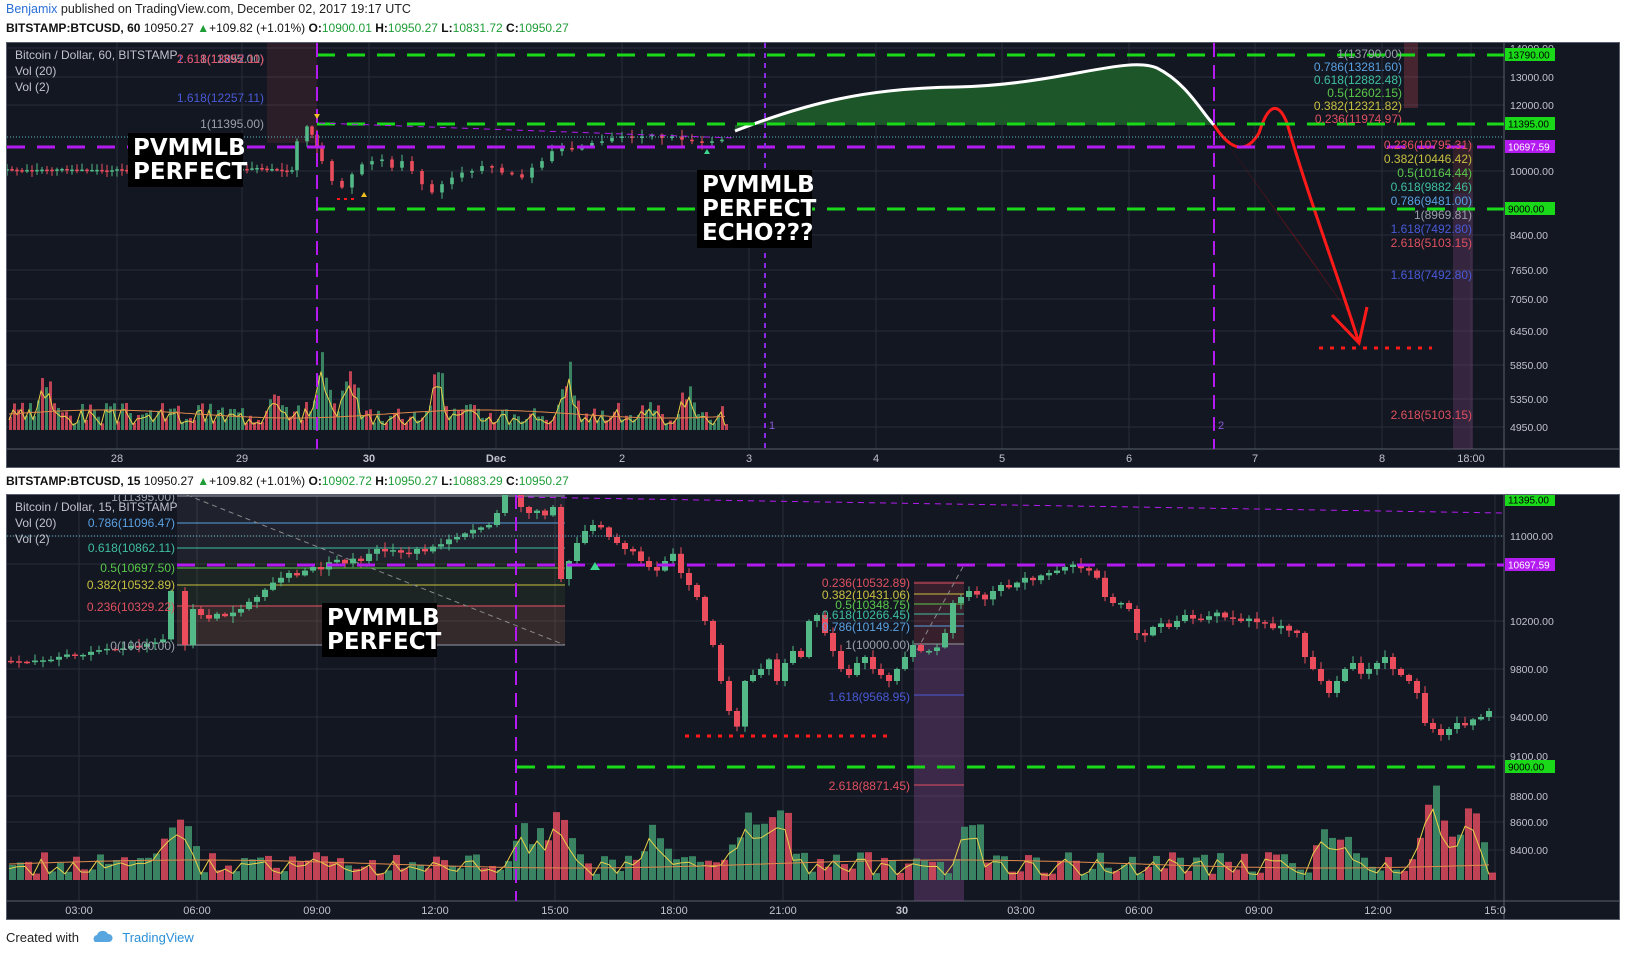 This screenshot has height=956, width=1625. I want to click on arrow-marker, so click(317, 116).